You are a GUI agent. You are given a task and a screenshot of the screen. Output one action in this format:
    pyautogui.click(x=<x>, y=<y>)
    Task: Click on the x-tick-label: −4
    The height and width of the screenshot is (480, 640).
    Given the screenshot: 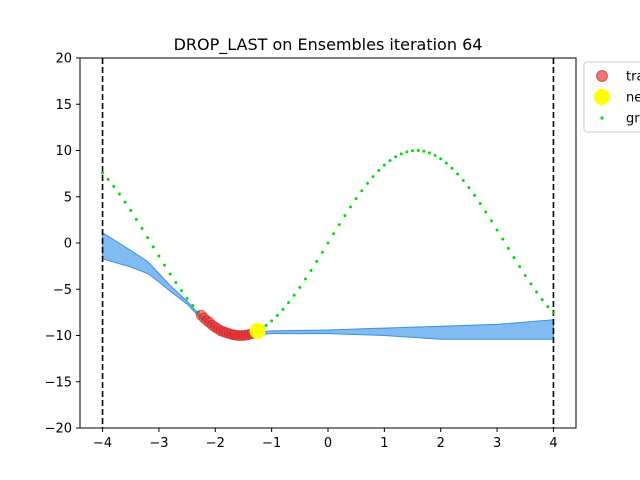 What is the action you would take?
    pyautogui.click(x=102, y=443)
    